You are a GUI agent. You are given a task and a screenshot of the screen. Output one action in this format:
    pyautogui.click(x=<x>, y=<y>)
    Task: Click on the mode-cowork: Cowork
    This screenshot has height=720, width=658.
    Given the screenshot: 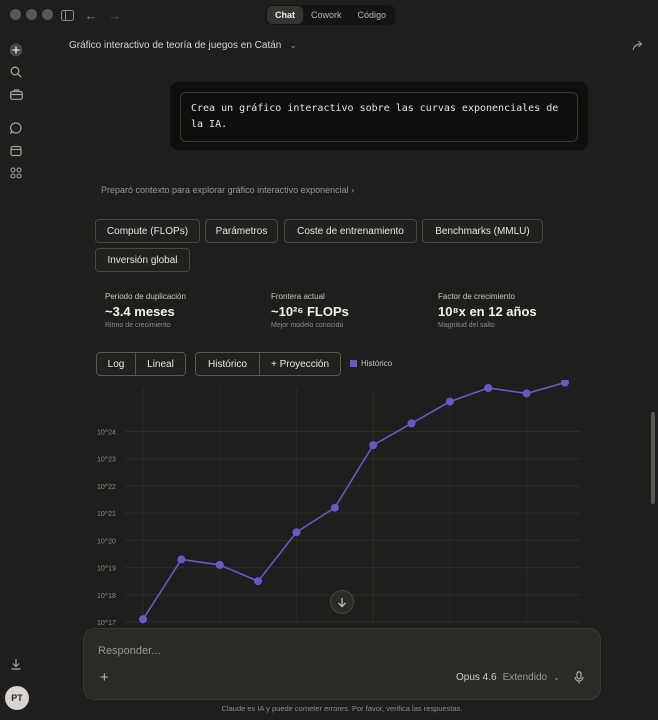 What is the action you would take?
    pyautogui.click(x=326, y=15)
    